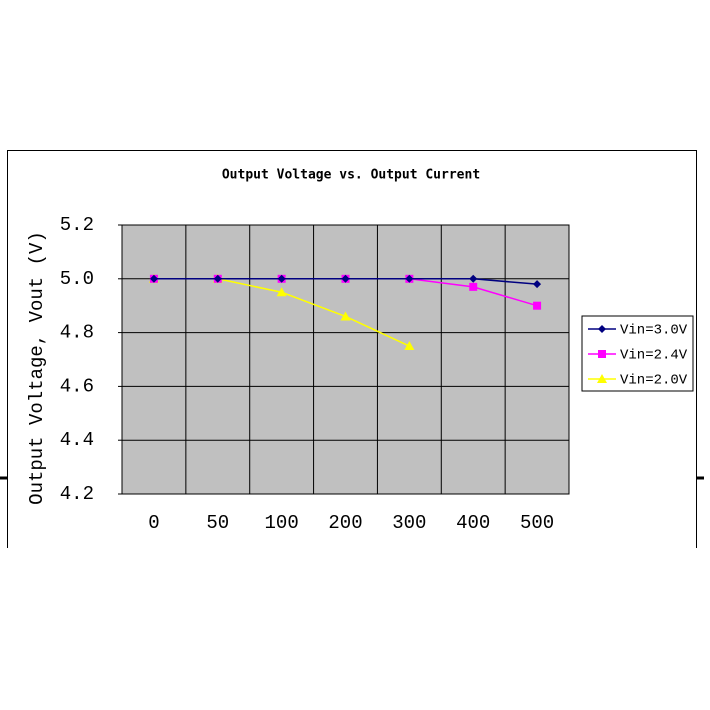 This screenshot has width=710, height=710. Describe the element at coordinates (282, 523) in the screenshot. I see `x-tick-label: 100` at that location.